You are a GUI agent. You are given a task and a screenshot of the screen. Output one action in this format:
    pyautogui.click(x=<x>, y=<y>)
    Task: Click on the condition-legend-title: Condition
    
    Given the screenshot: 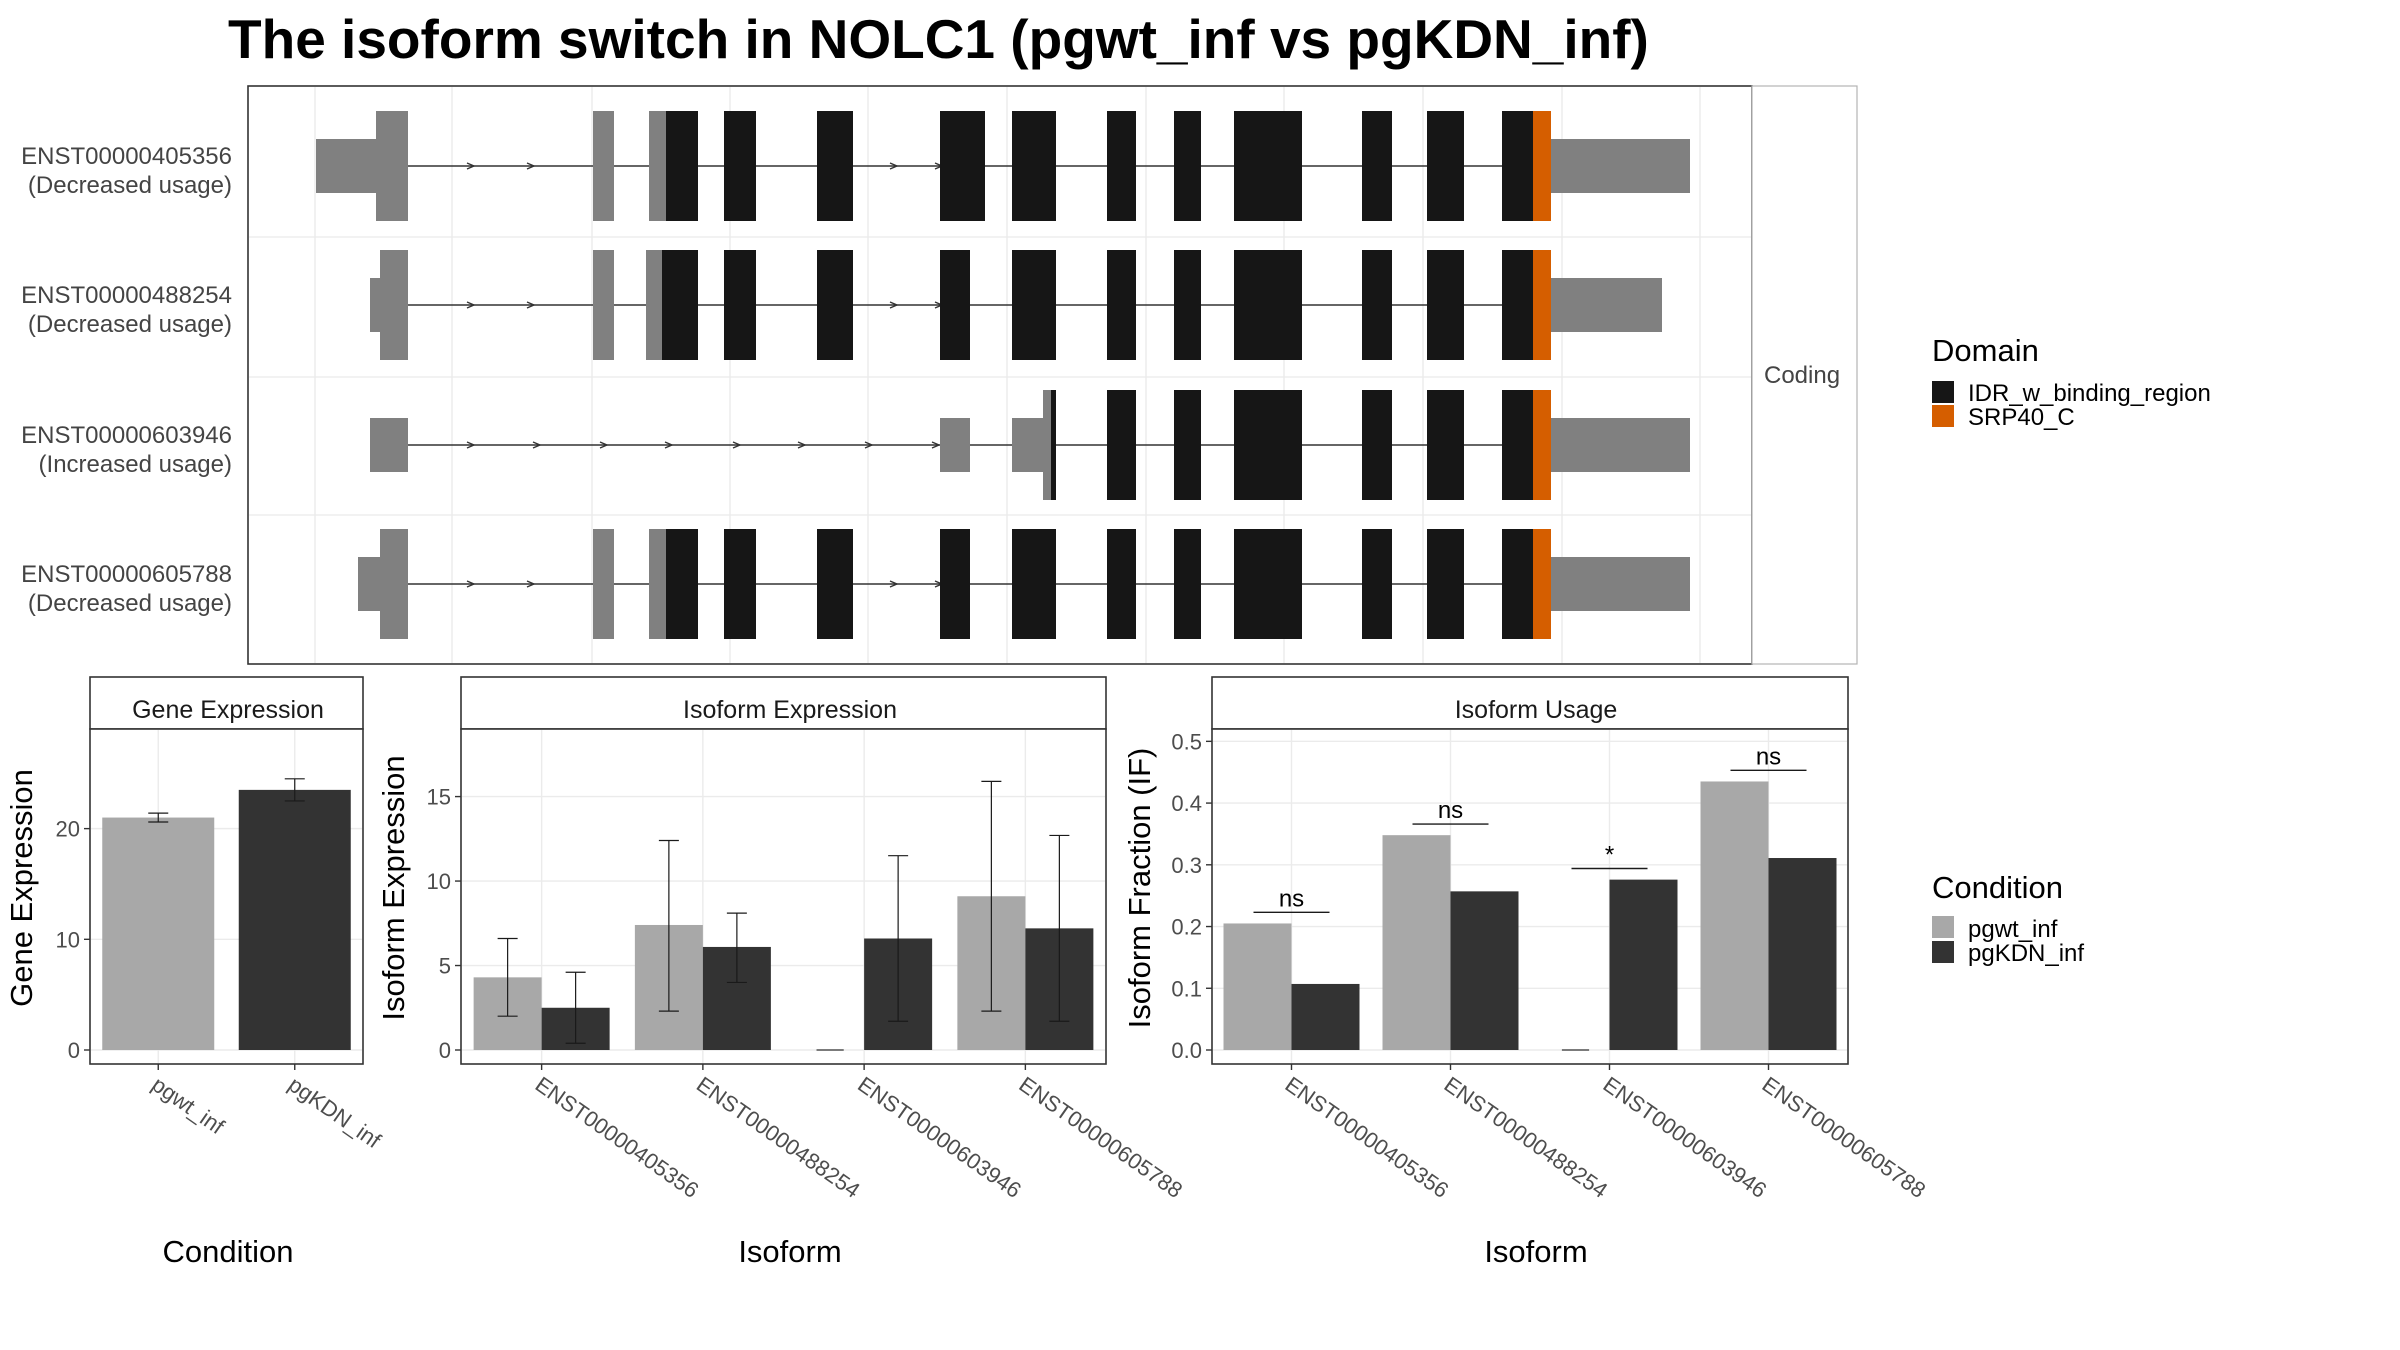 What is the action you would take?
    pyautogui.click(x=1997, y=887)
    